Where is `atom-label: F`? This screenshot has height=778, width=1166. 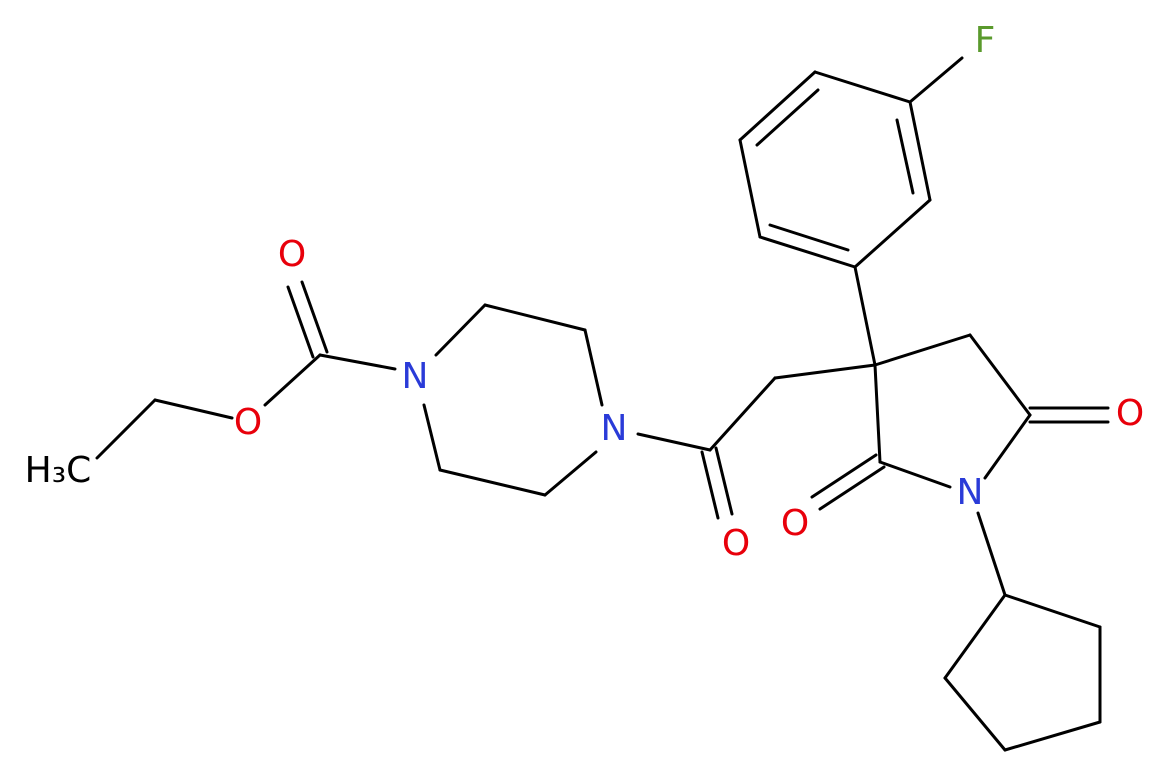 atom-label: F is located at coordinates (985, 40).